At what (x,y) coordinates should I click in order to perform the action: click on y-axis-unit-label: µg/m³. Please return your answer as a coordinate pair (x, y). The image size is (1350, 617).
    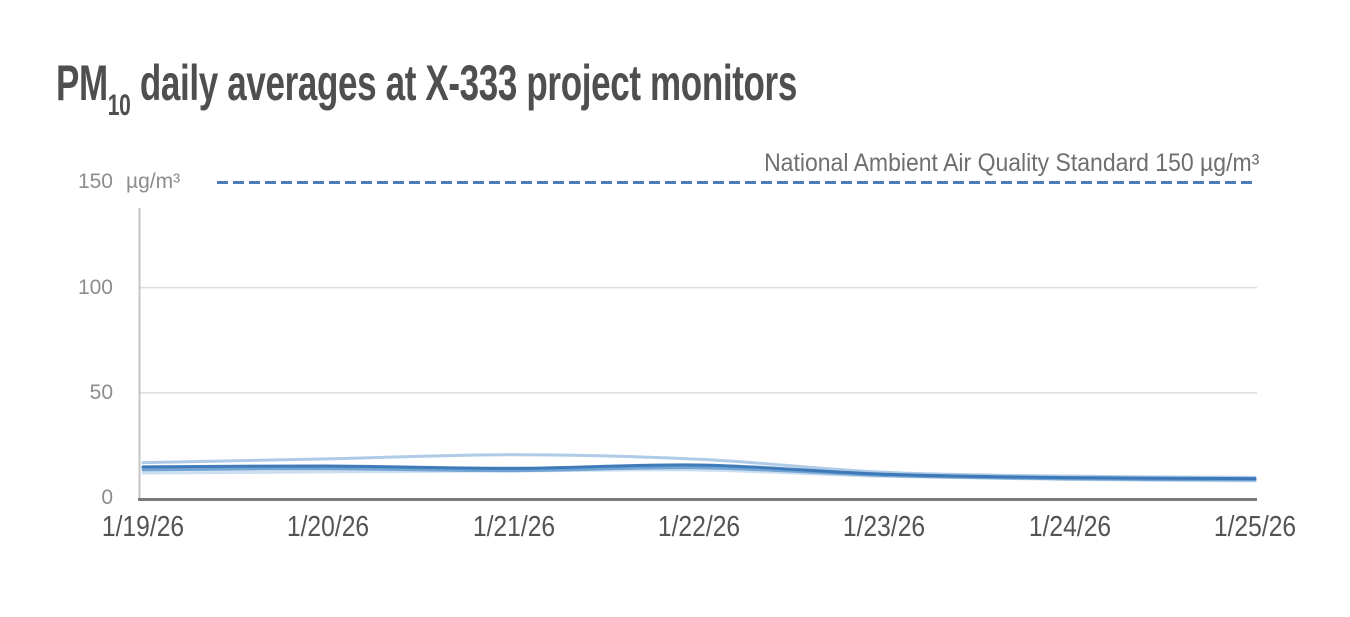
    Looking at the image, I should click on (153, 181).